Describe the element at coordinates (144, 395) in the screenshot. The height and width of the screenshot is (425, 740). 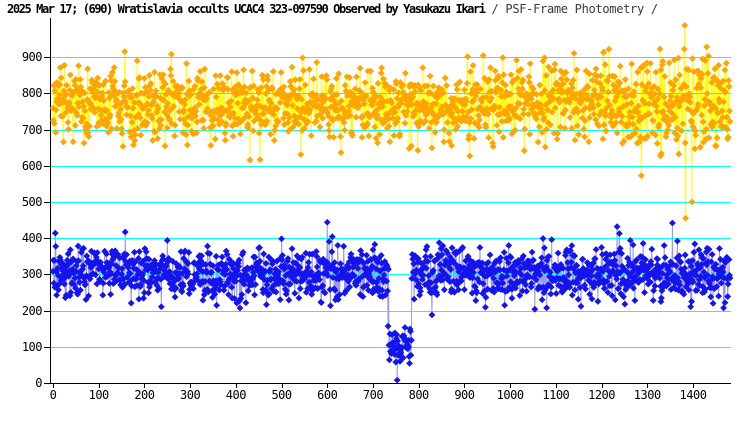
I see `x-tick-label: 200` at that location.